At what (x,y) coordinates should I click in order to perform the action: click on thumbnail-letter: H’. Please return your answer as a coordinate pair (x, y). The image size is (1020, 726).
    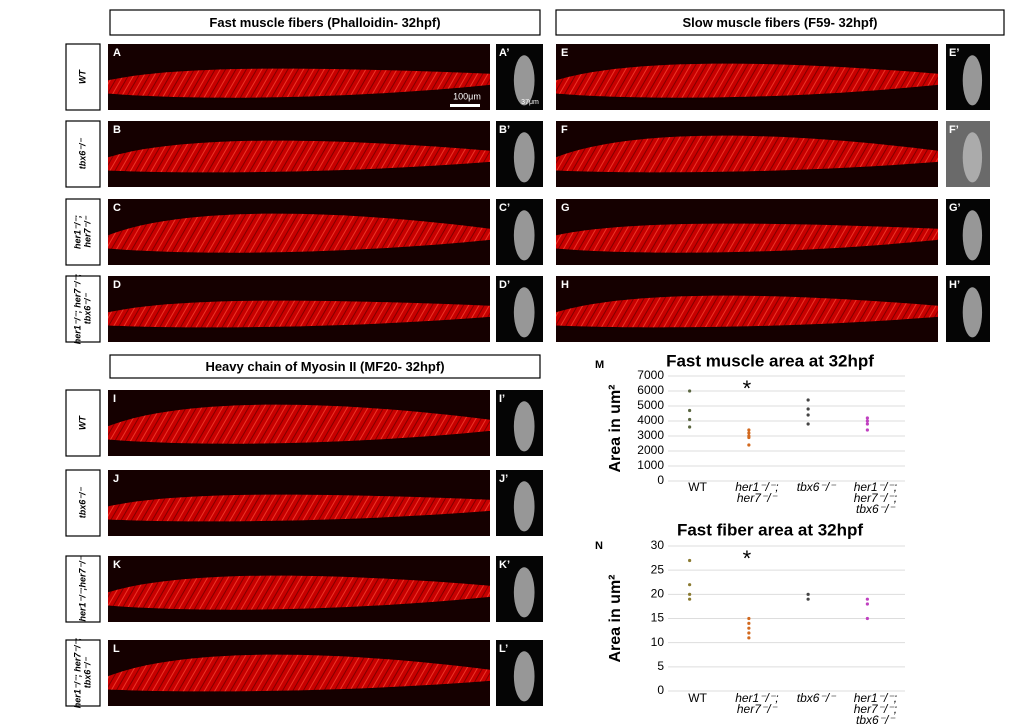
    Looking at the image, I should click on (954, 285).